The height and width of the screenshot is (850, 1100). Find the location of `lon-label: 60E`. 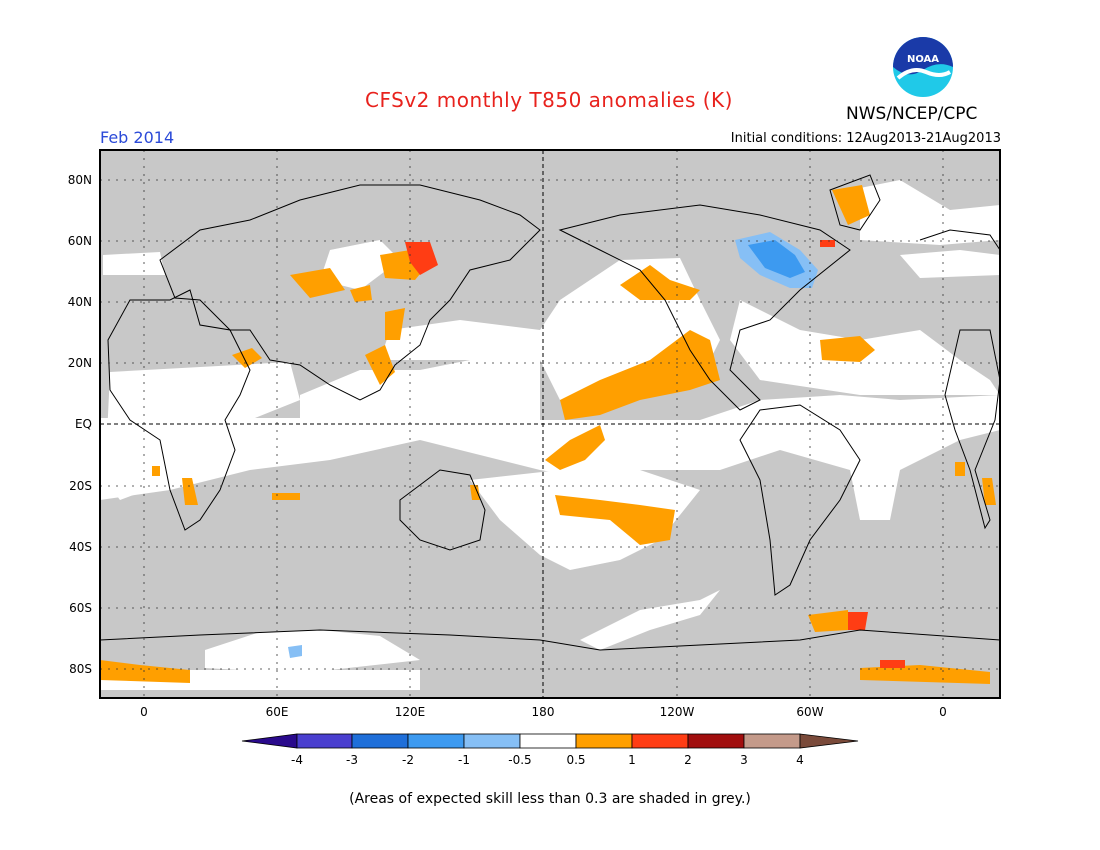

lon-label: 60E is located at coordinates (277, 712).